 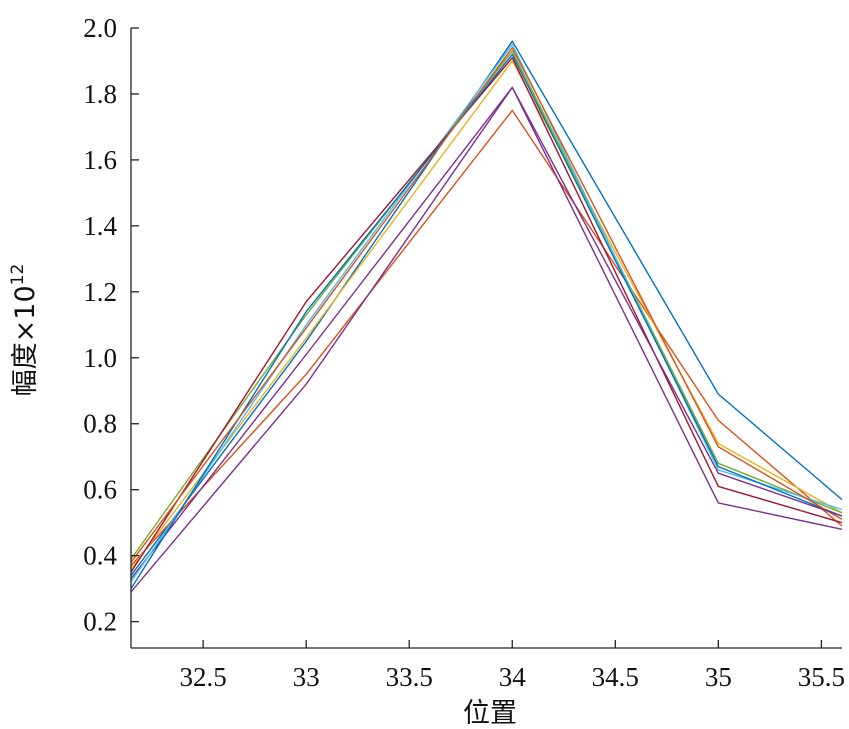 What do you see at coordinates (25, 340) in the screenshot?
I see `y-axis-label-main: 幅度×10` at bounding box center [25, 340].